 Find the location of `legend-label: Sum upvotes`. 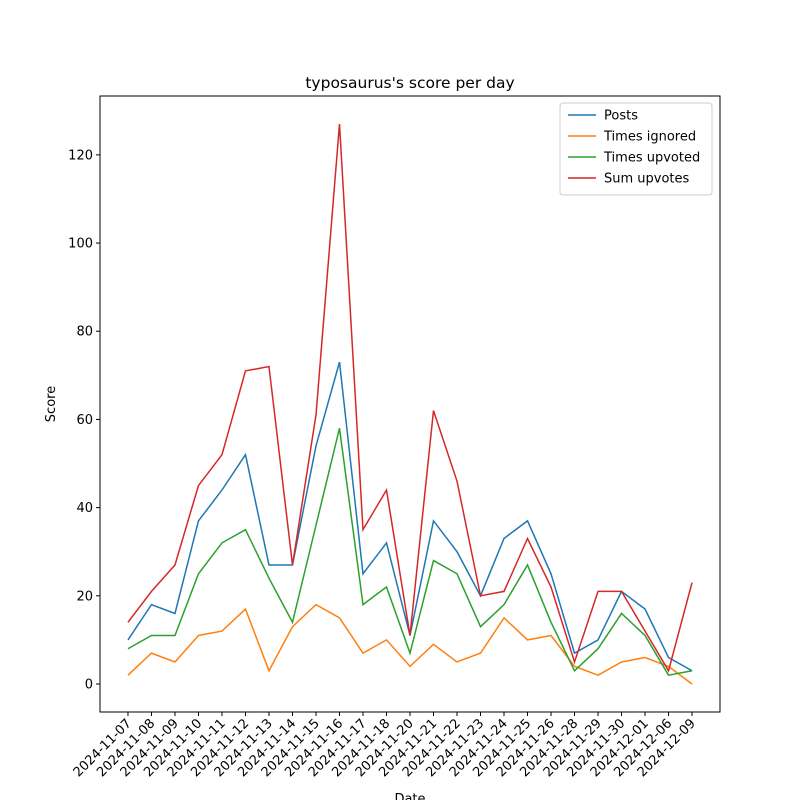

legend-label: Sum upvotes is located at coordinates (647, 179).